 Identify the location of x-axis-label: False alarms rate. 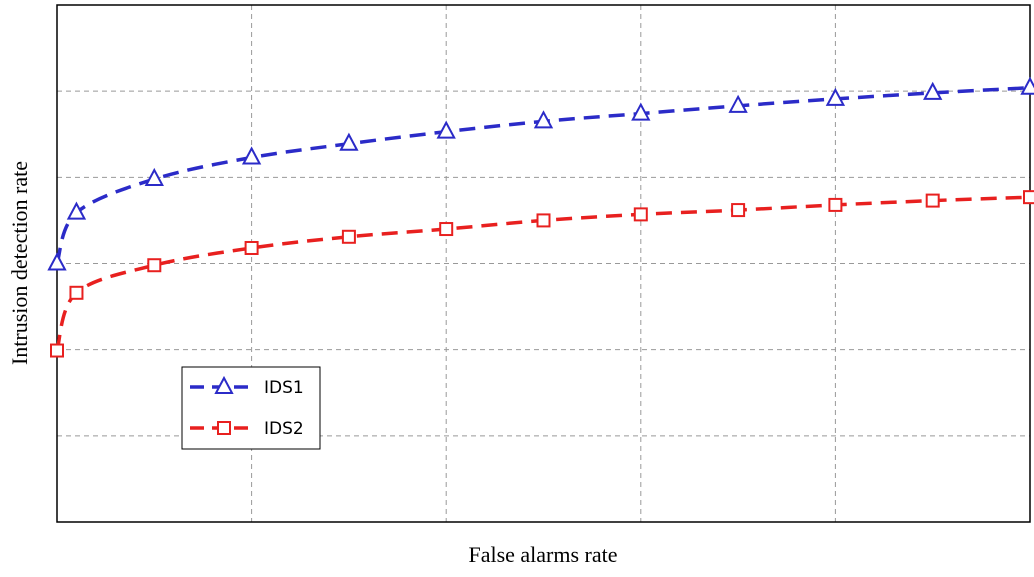
(542, 554).